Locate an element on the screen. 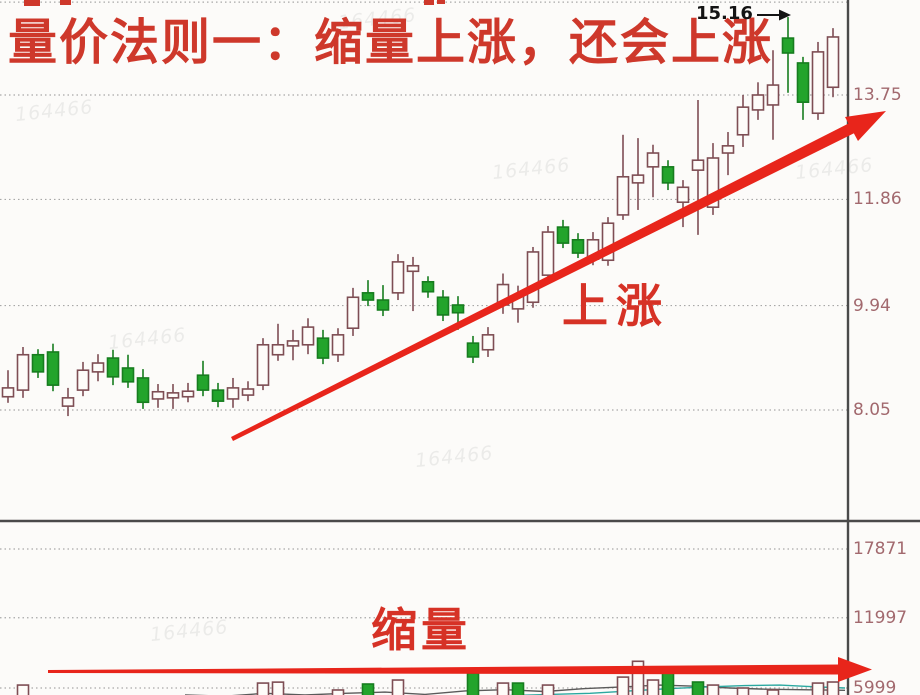 The width and height of the screenshot is (920, 695). peak-pointer-arrowhead is located at coordinates (785, 15).